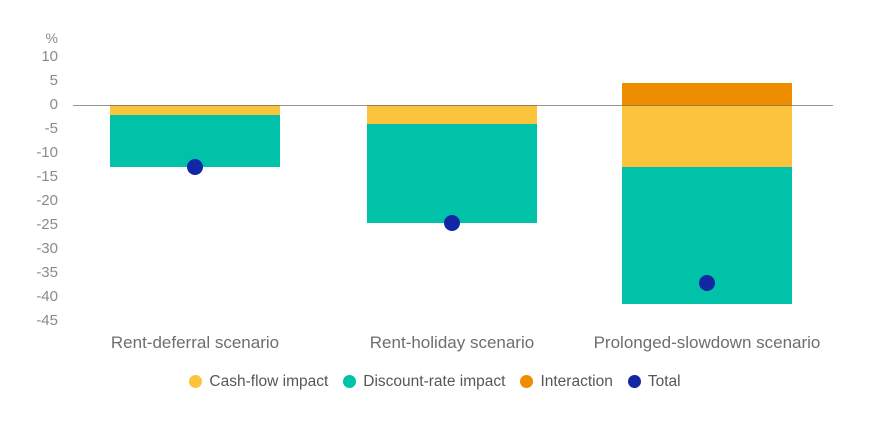  What do you see at coordinates (527, 381) in the screenshot?
I see `legend-dot-interaction` at bounding box center [527, 381].